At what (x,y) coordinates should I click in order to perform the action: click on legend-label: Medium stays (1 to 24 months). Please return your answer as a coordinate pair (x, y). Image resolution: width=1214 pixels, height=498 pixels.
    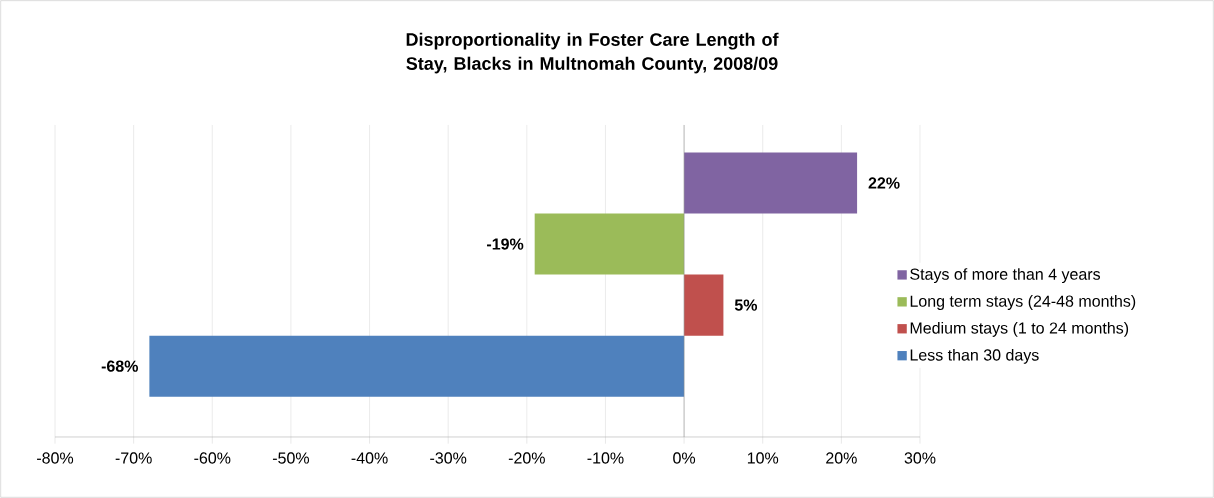
    Looking at the image, I should click on (1019, 329).